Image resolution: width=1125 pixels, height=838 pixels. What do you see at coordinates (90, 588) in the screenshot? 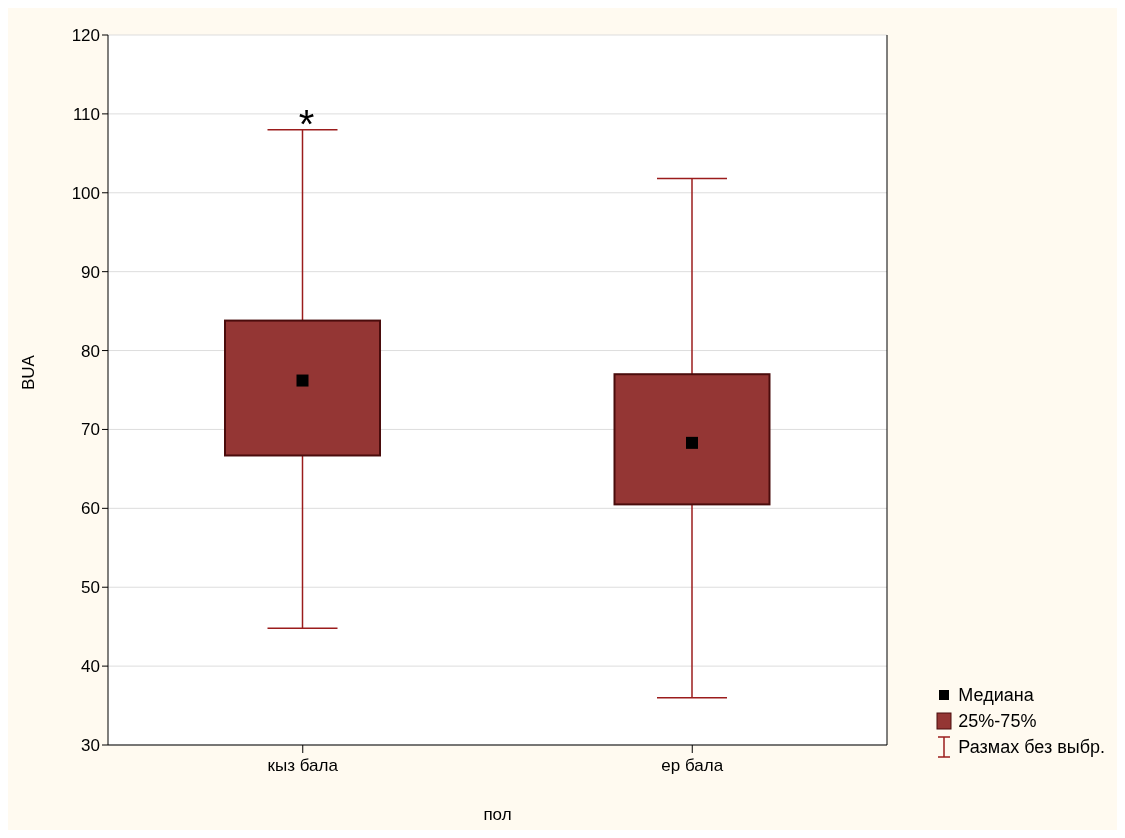
I see `y-tick-label: 50` at bounding box center [90, 588].